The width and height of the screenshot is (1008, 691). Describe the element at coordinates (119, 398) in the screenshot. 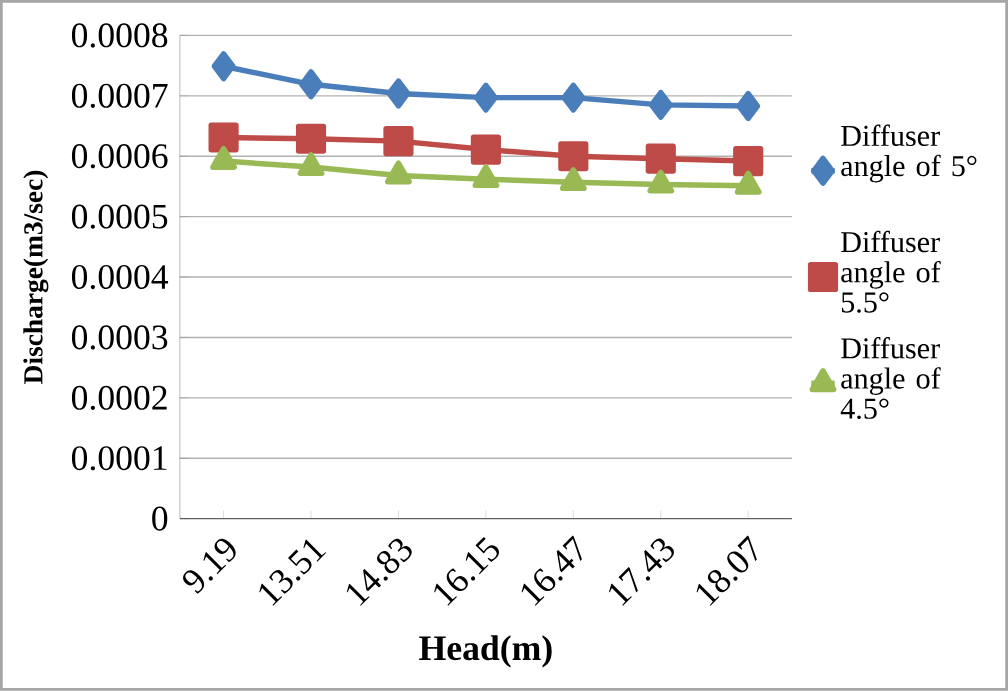

I see `y-tick-label: 0.0002` at that location.